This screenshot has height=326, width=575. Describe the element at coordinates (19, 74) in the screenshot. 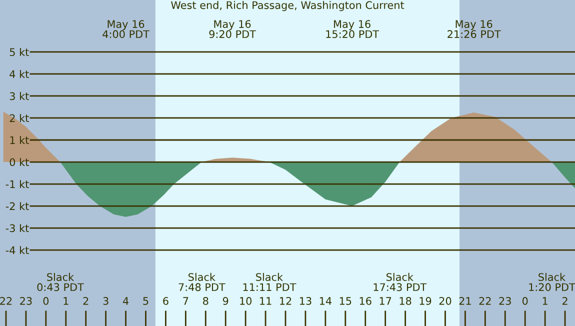

I see `y-tick-label: 4 kt` at that location.